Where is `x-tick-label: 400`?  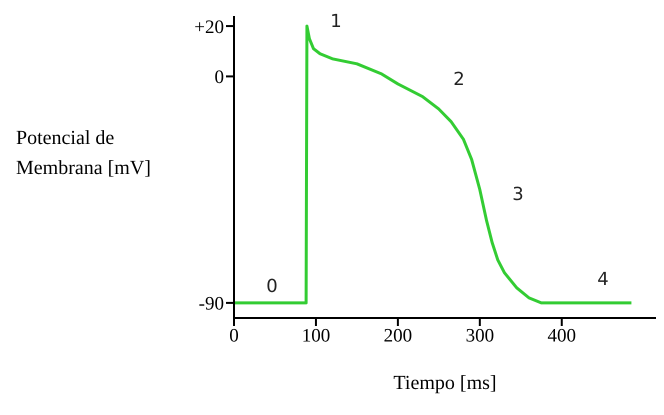 x-tick-label: 400 is located at coordinates (562, 335).